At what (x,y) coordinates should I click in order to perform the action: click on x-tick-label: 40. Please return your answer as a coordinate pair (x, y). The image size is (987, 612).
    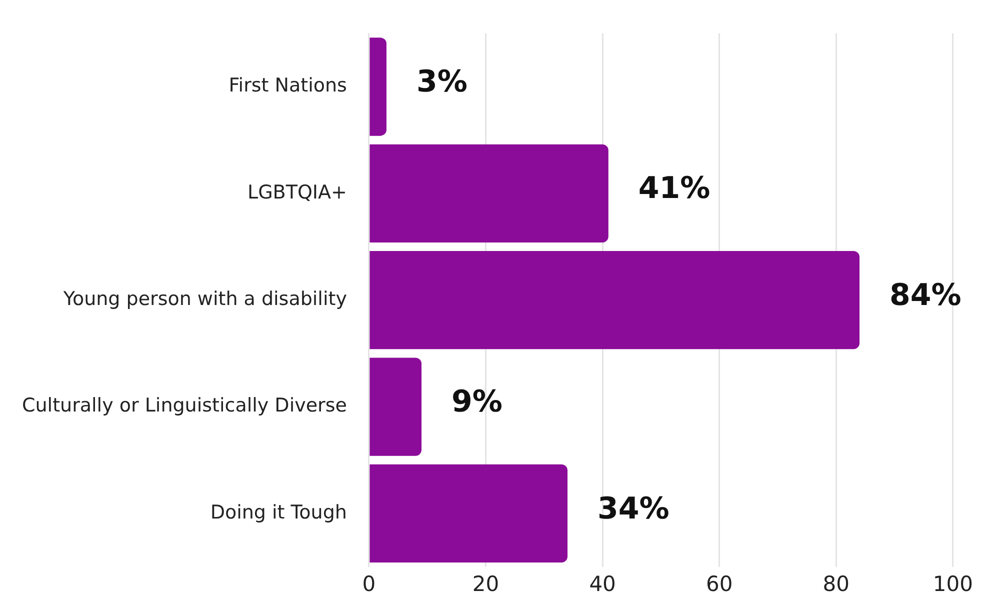
    Looking at the image, I should click on (602, 584).